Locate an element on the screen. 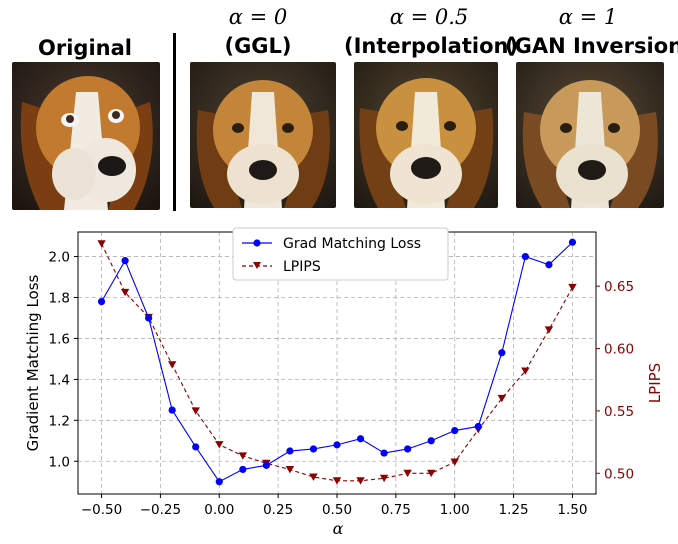 The height and width of the screenshot is (544, 678). x-tick-label: 1.25 is located at coordinates (514, 510).